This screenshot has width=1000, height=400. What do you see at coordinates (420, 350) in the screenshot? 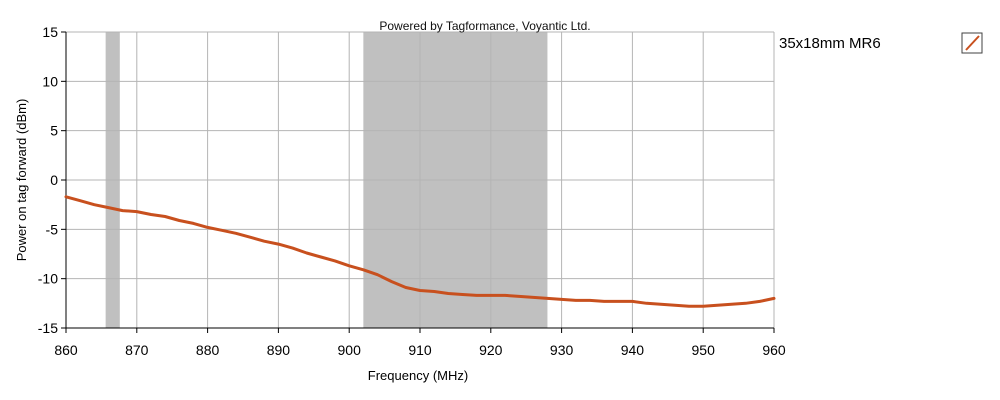
I see `x-tick-label: 910` at bounding box center [420, 350].